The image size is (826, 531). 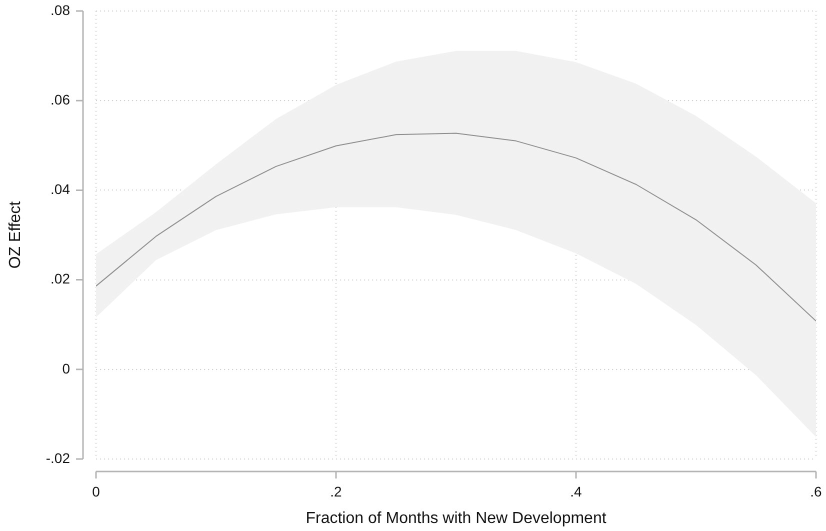 I want to click on x-axis-title: Fraction of Months with New Development, so click(x=456, y=518).